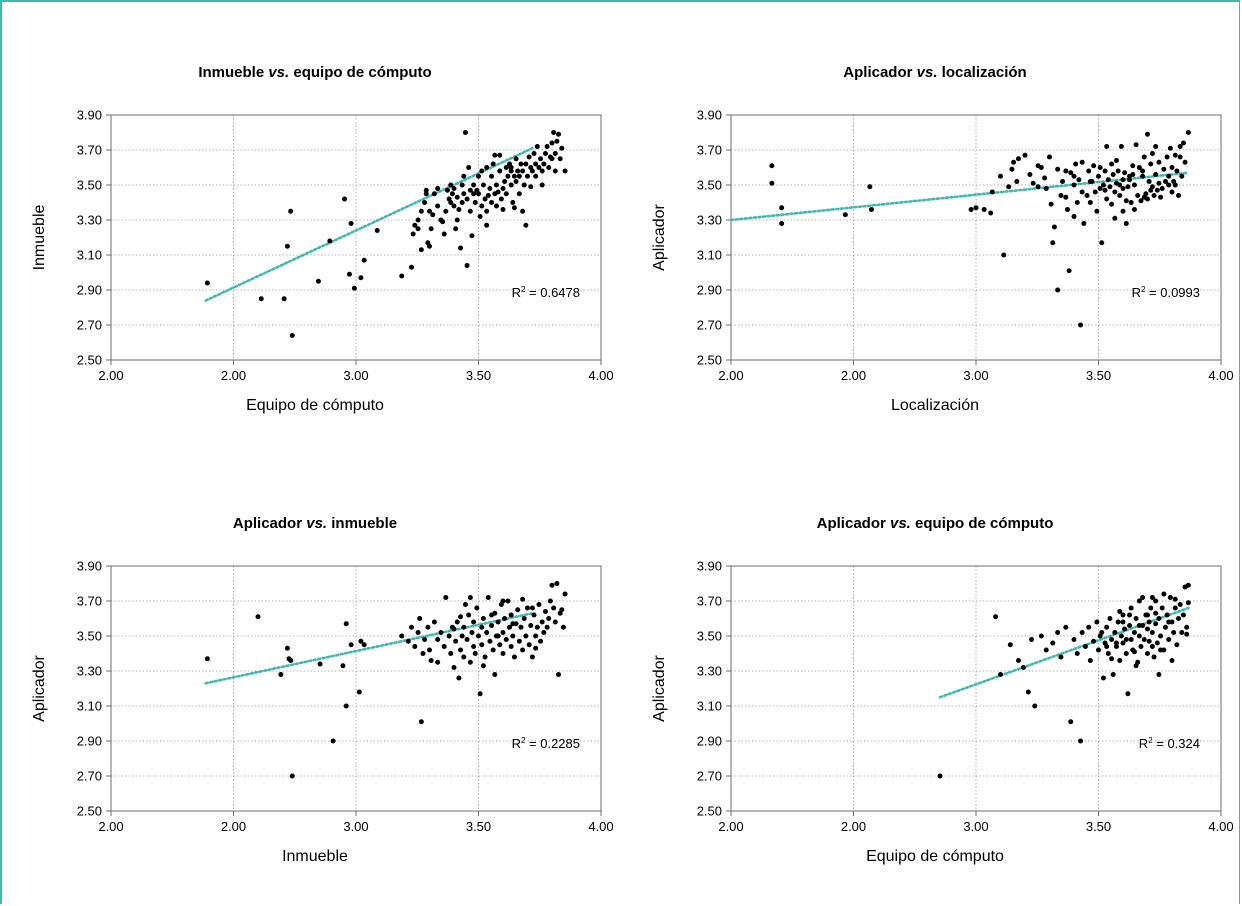  Describe the element at coordinates (546, 743) in the screenshot. I see `r-squared-label: R2 = 0.2285` at that location.